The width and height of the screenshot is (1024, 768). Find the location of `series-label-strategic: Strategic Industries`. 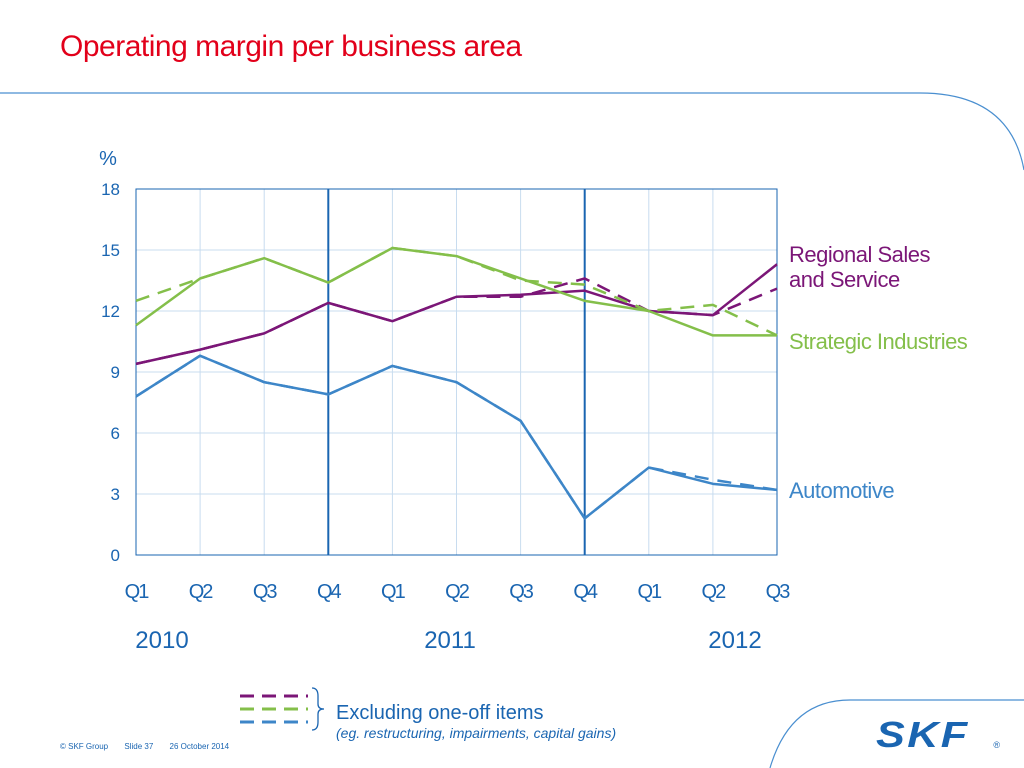

series-label-strategic: Strategic Industries is located at coordinates (878, 341).